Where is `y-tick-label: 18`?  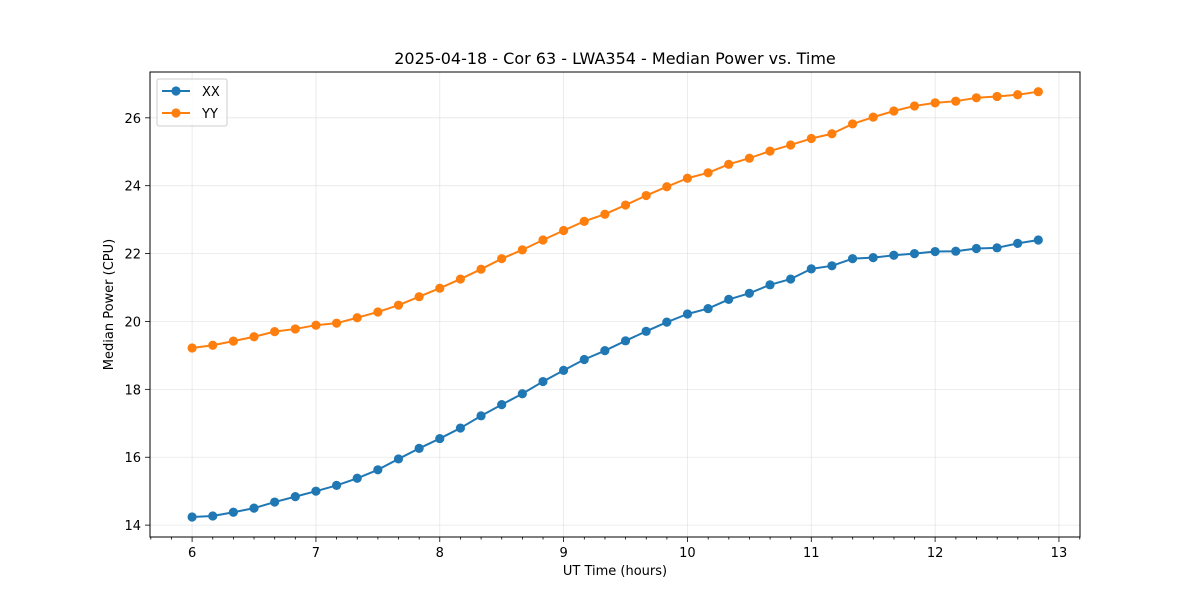
y-tick-label: 18 is located at coordinates (132, 390).